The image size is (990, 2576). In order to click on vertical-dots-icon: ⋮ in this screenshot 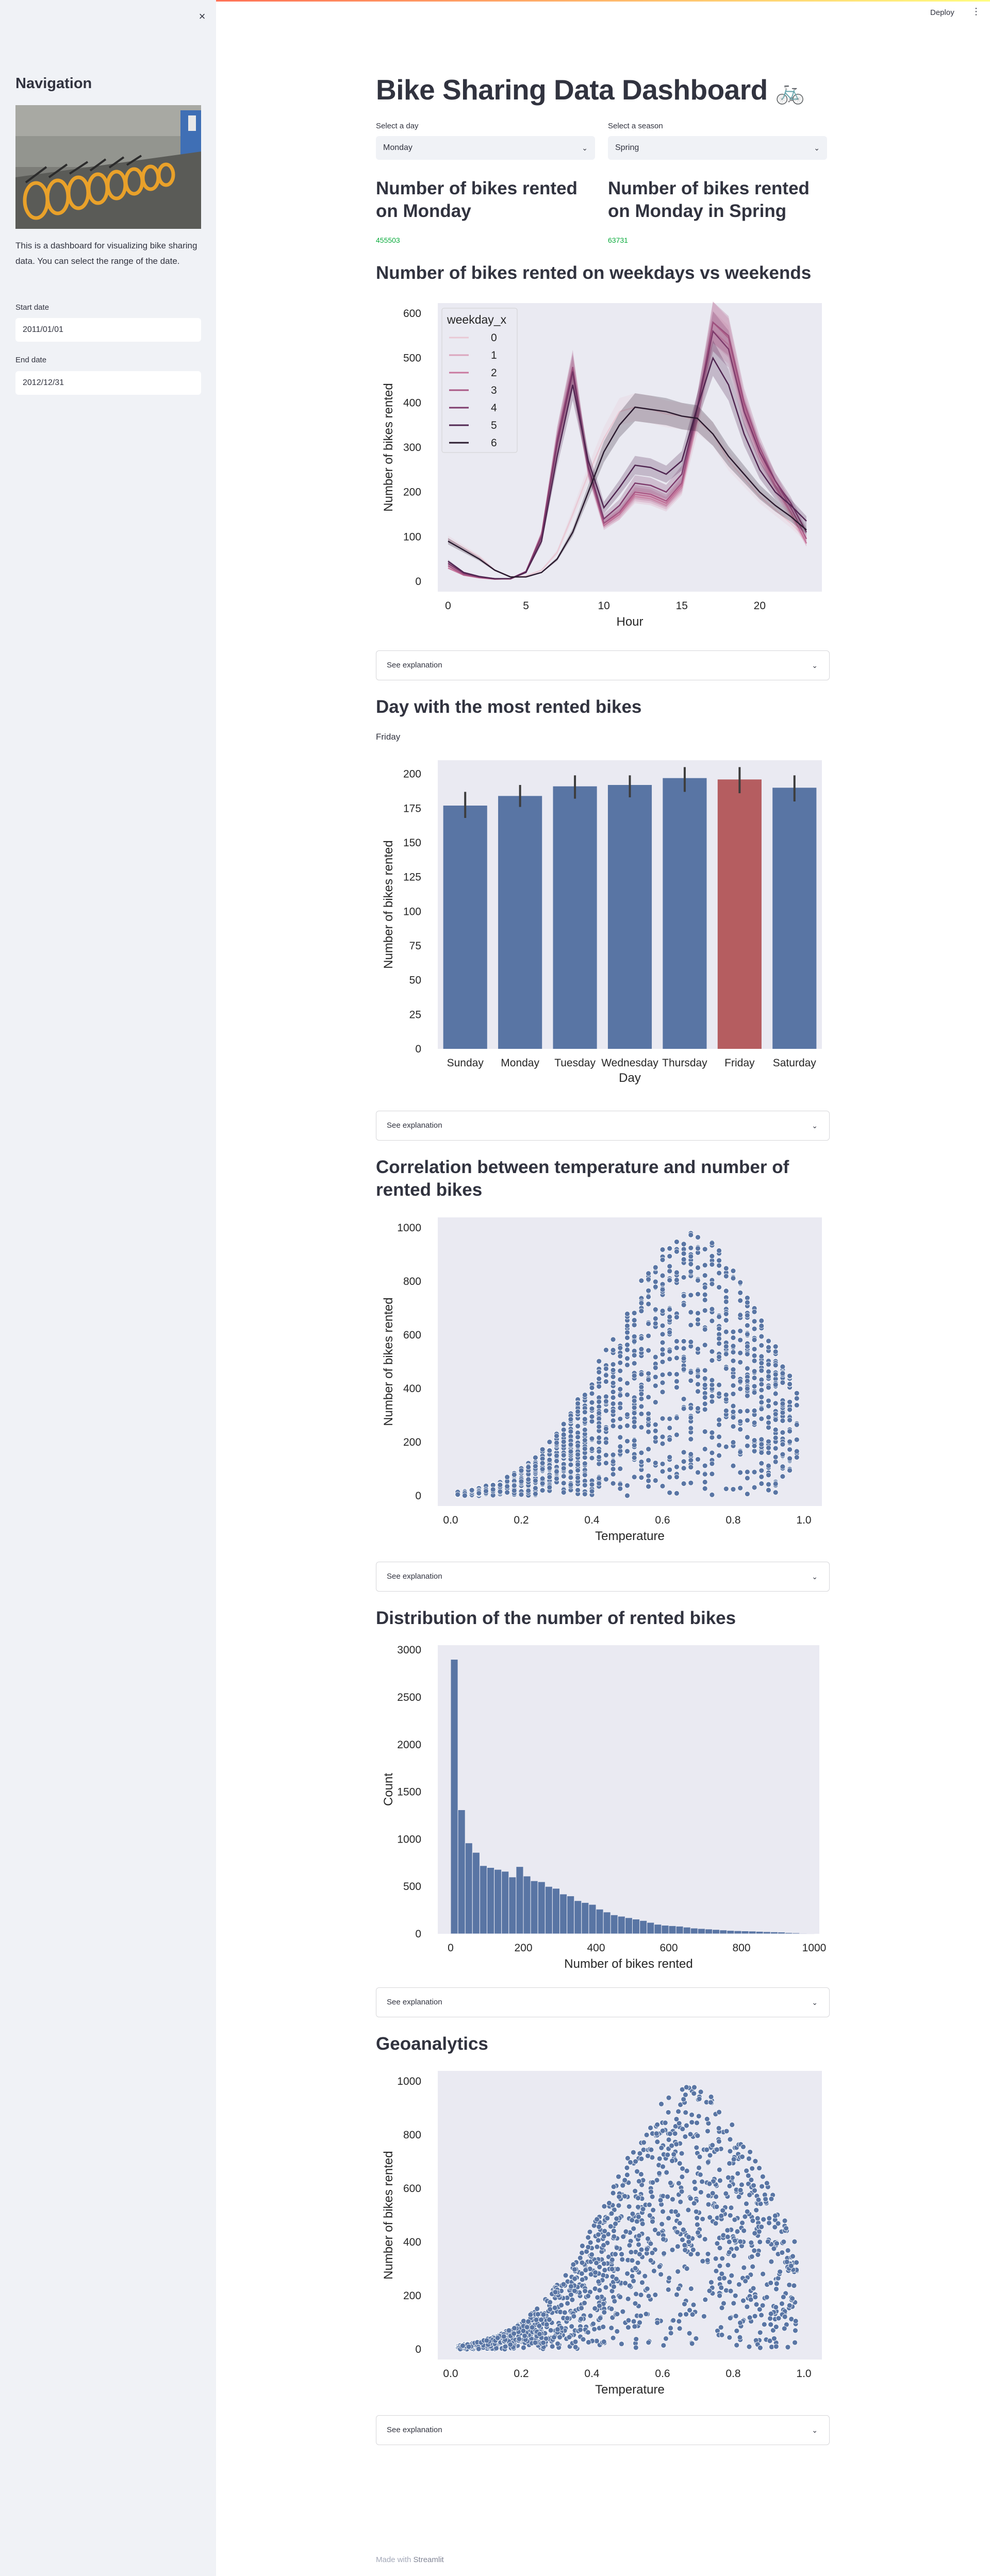, I will do `click(976, 11)`.